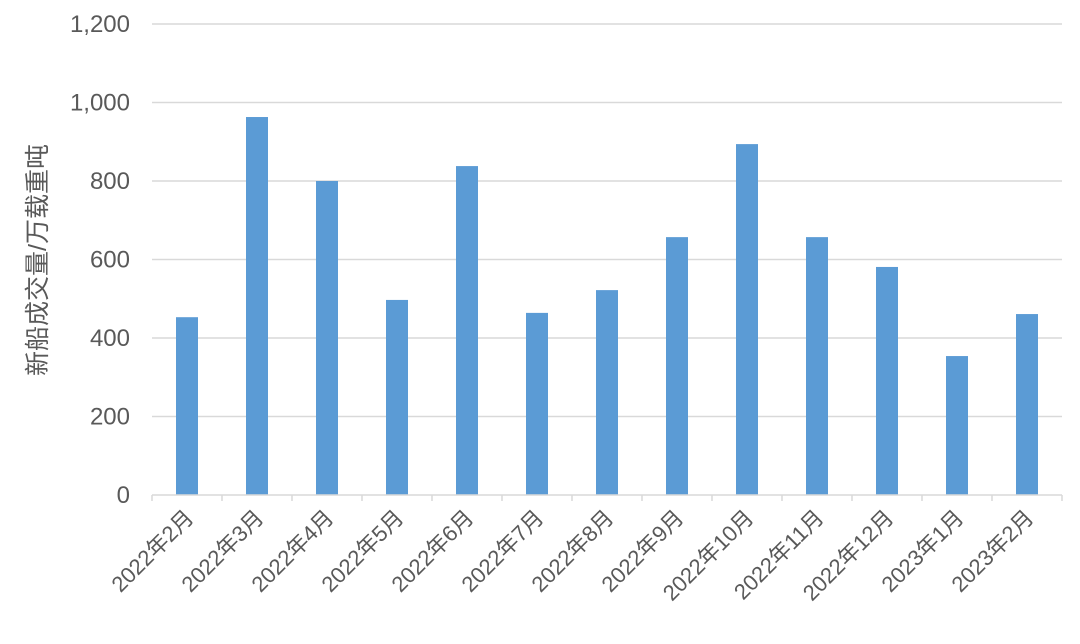  What do you see at coordinates (607, 497) in the screenshot?
I see `x-axis` at bounding box center [607, 497].